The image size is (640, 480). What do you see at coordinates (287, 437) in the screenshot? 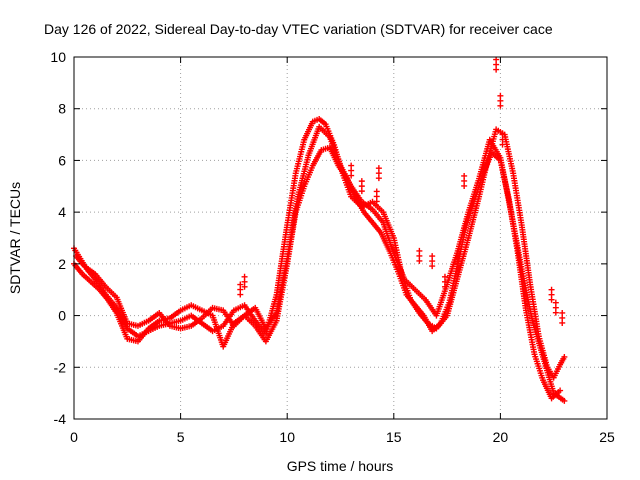
I see `x-tick-label: 10` at bounding box center [287, 437].